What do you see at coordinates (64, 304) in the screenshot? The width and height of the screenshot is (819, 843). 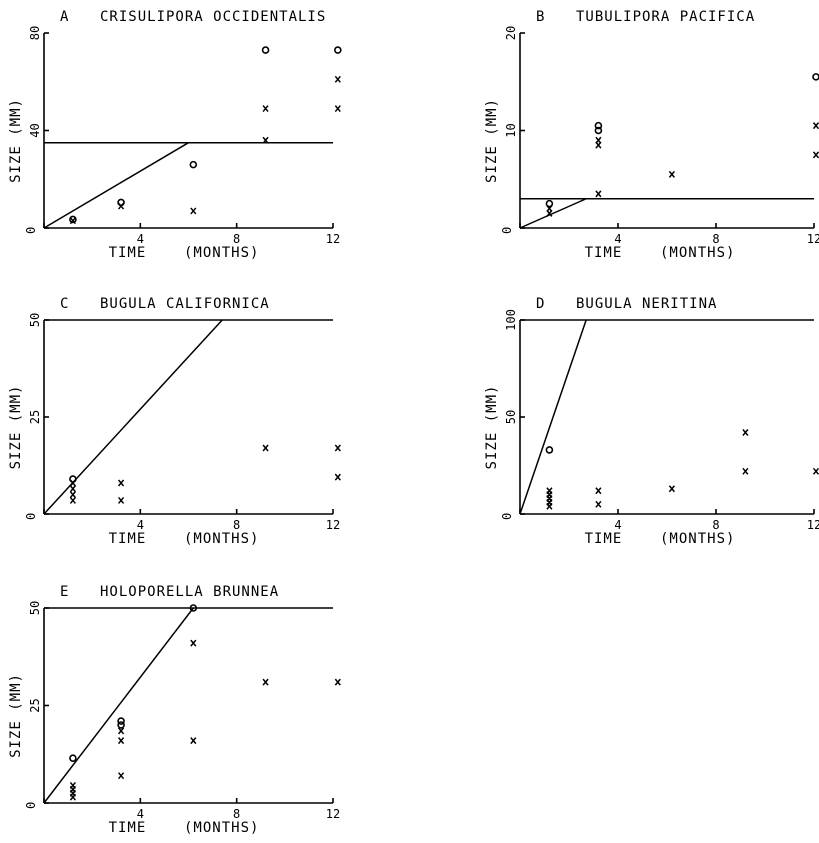 I see `panel-letter: C` at bounding box center [64, 304].